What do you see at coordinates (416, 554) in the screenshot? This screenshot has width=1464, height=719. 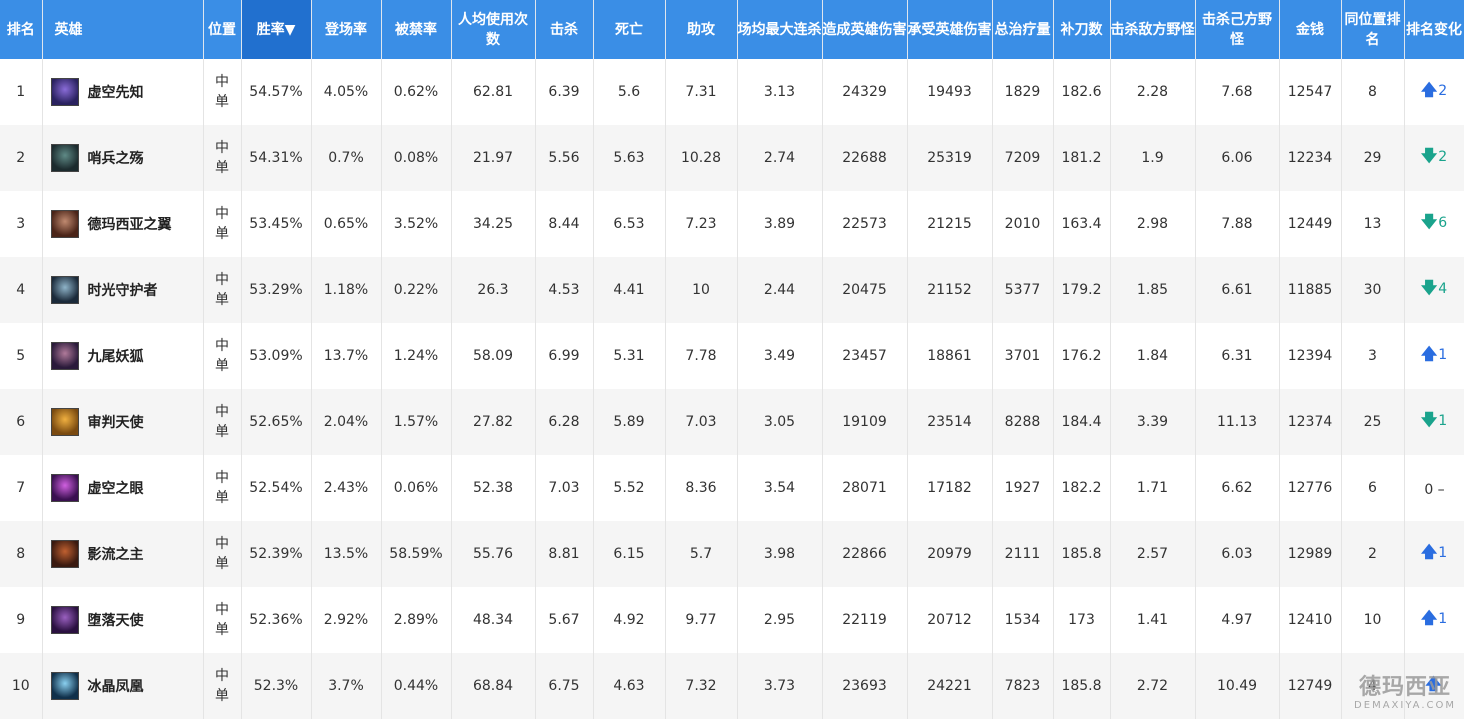 I see `cell-ban-rate: 58.59%` at bounding box center [416, 554].